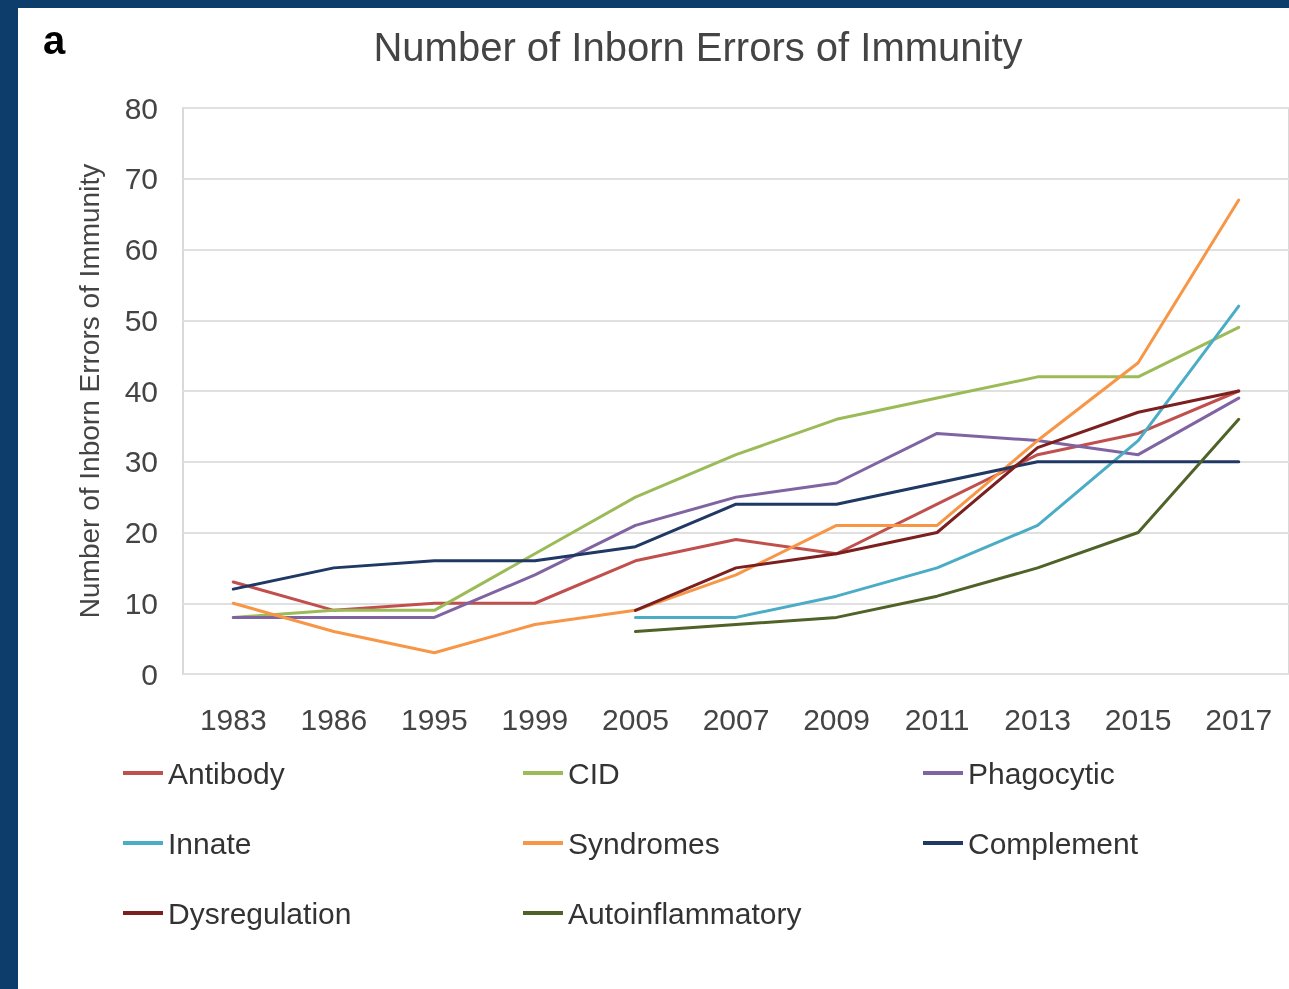 The image size is (1289, 989). I want to click on x-tick-label: 1999, so click(535, 719).